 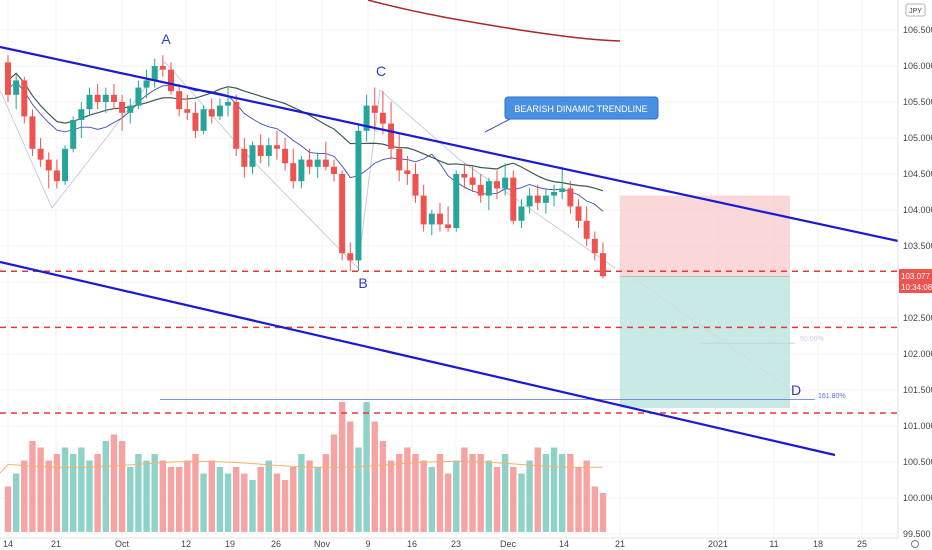 What do you see at coordinates (56, 544) in the screenshot?
I see `time-tick-label: 21` at bounding box center [56, 544].